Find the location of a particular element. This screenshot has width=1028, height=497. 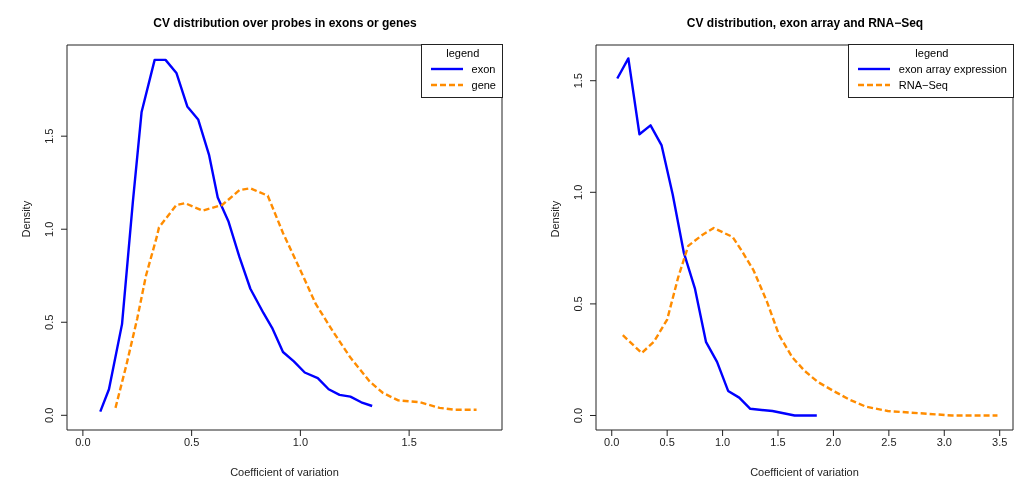

x-tick-label: 2.0 is located at coordinates (833, 441).